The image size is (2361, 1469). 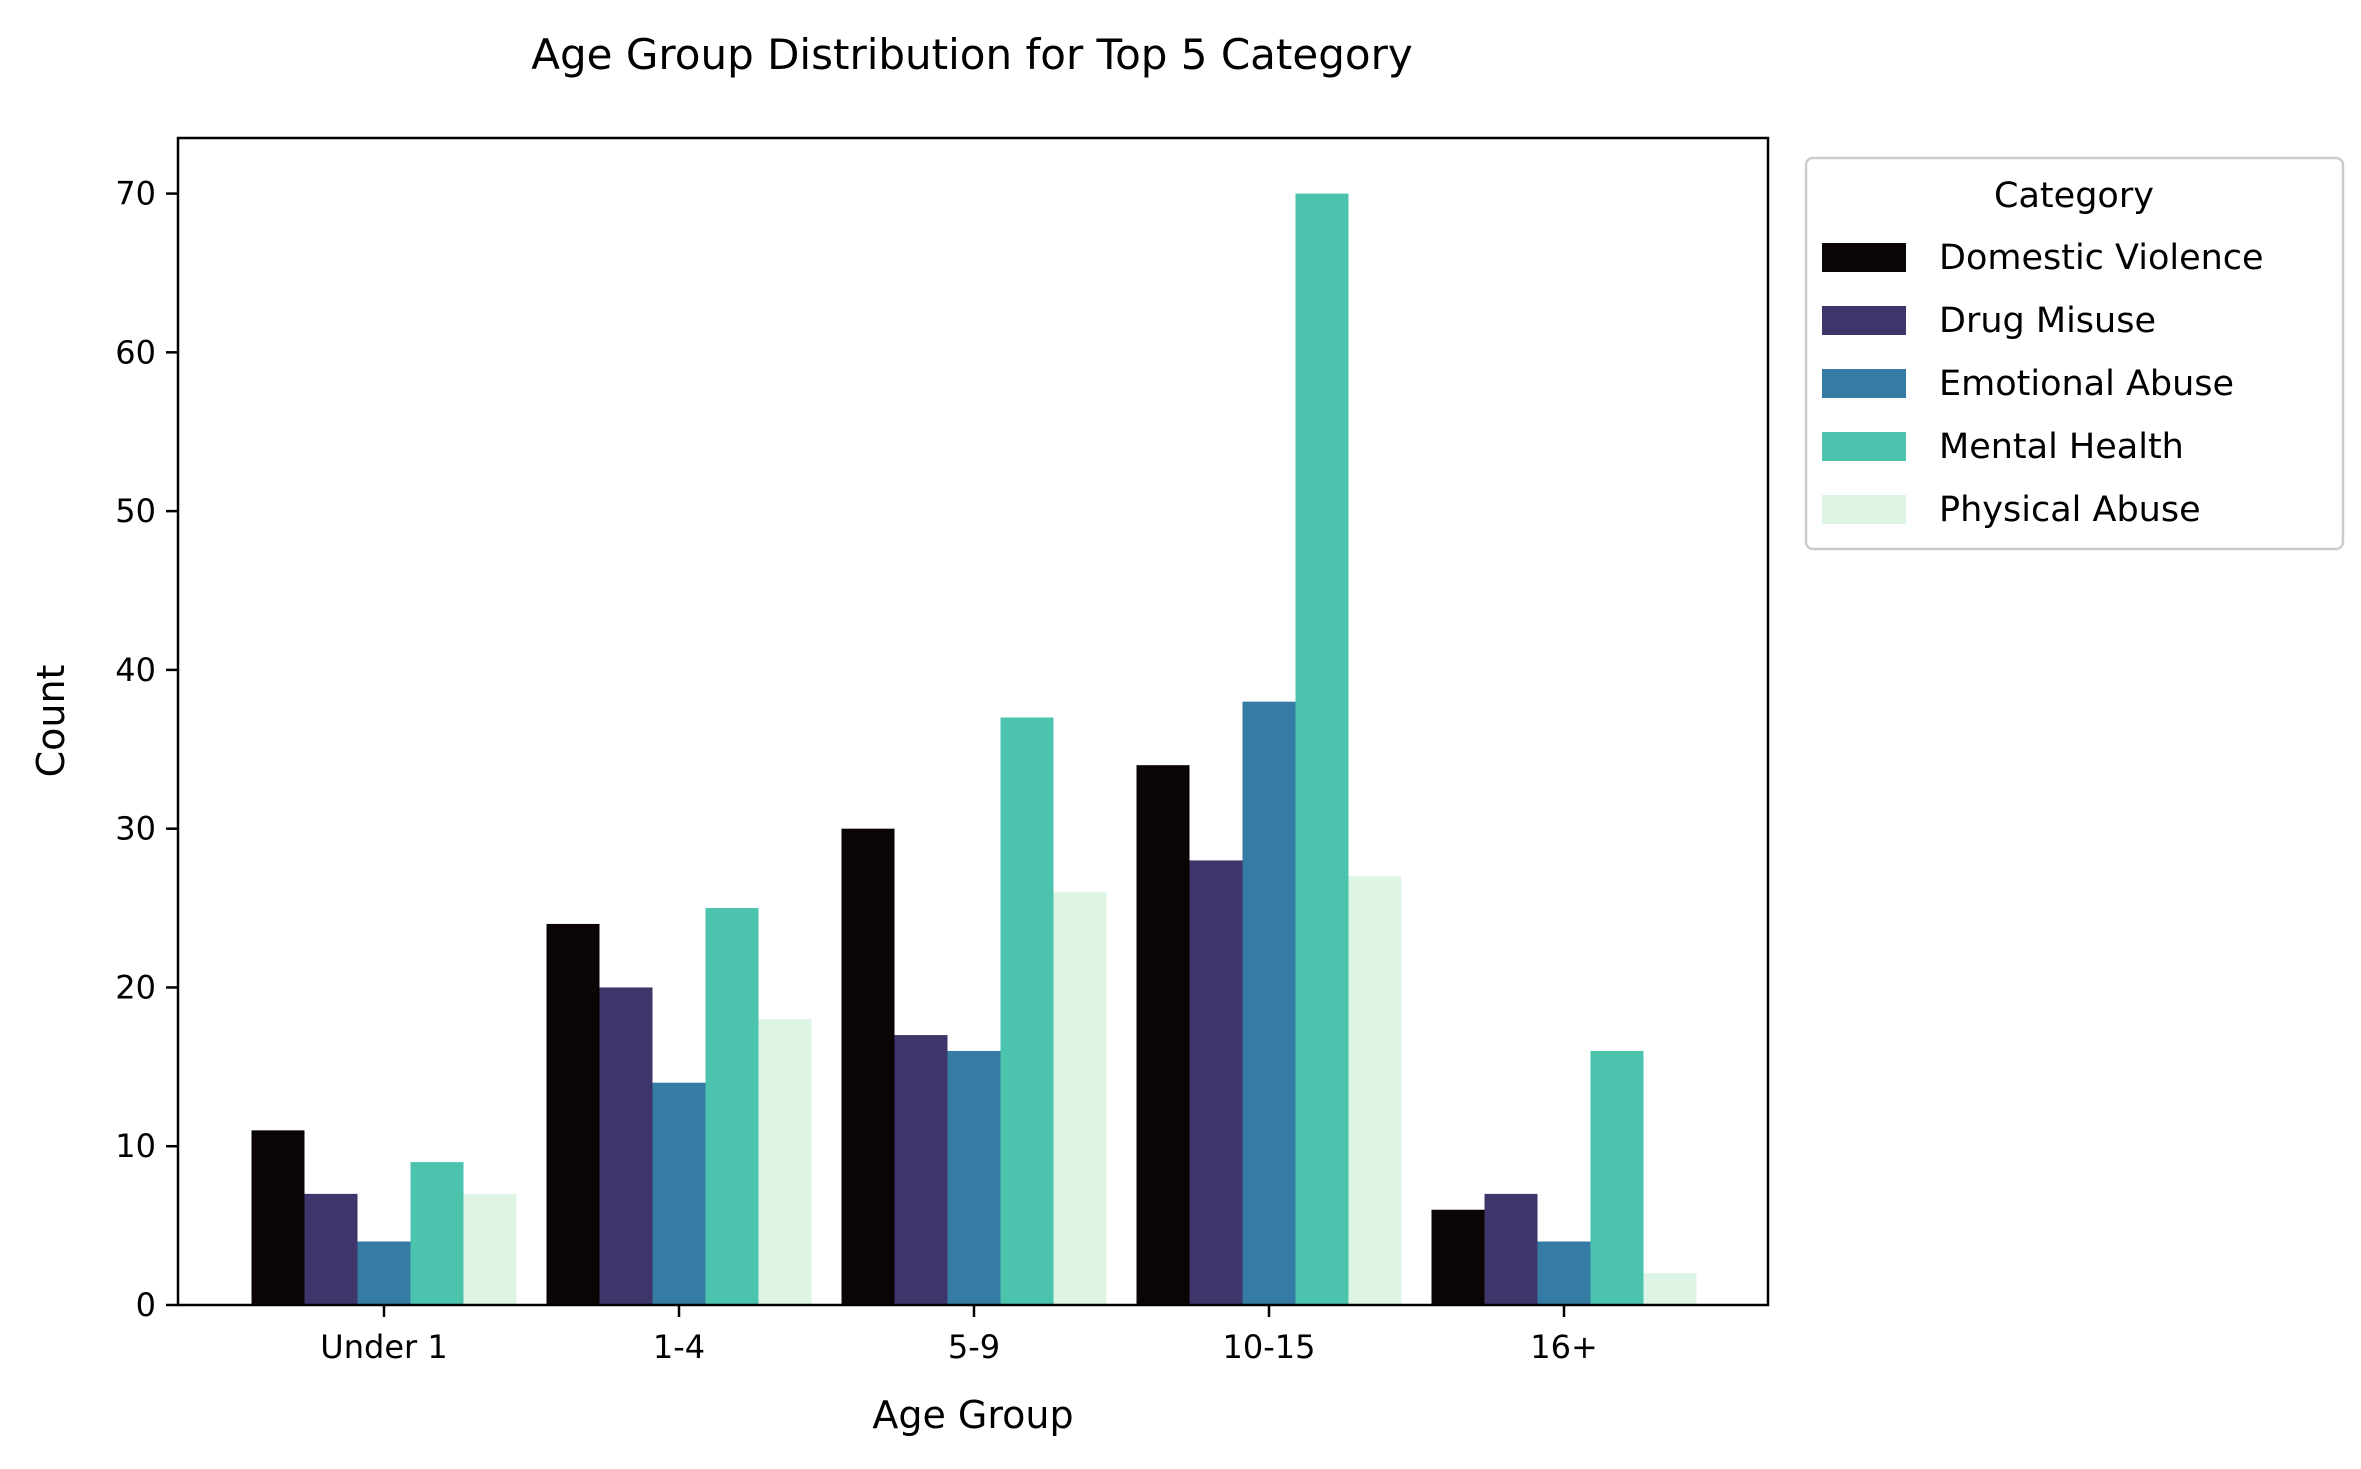 I want to click on x-axis-label: Age Group, so click(x=972, y=1415).